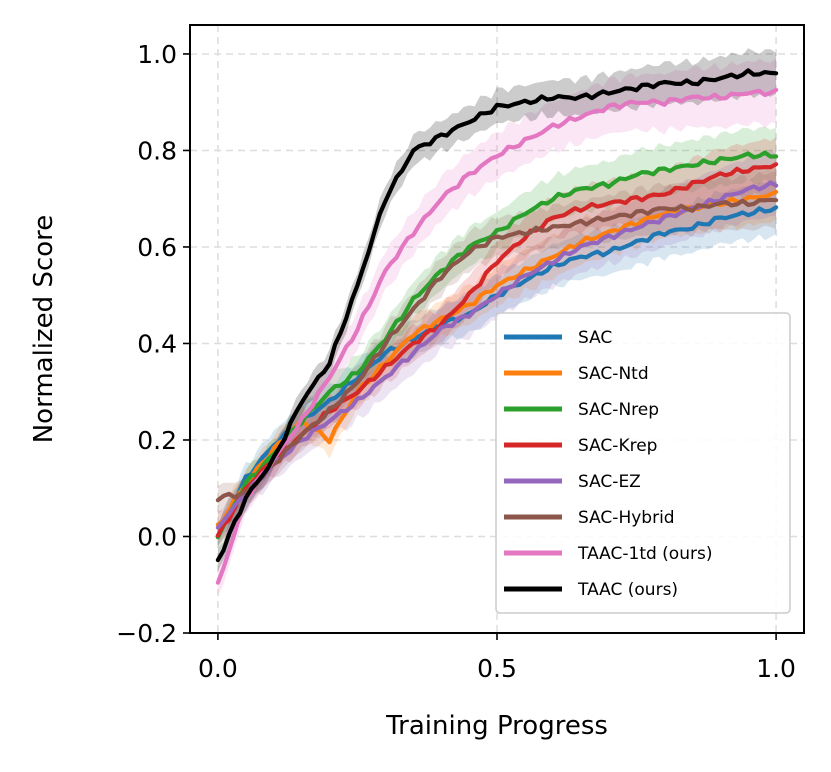 The height and width of the screenshot is (772, 831). I want to click on y-tick-label: 1.0, so click(157, 54).